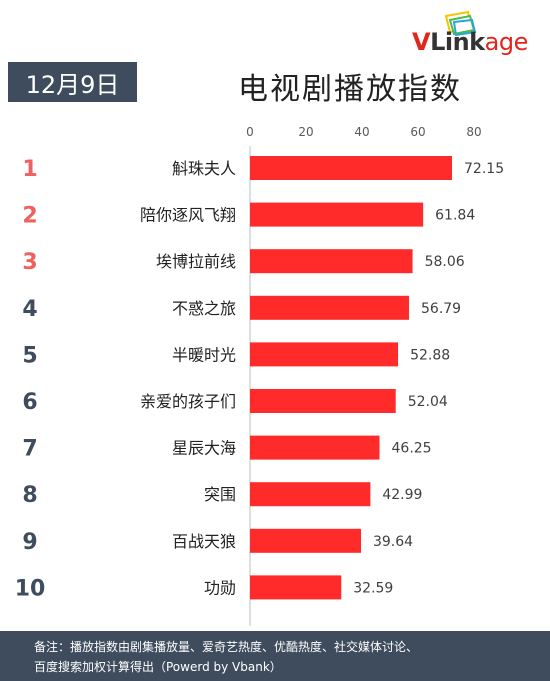 The image size is (550, 681). I want to click on logo-age: age, so click(506, 42).